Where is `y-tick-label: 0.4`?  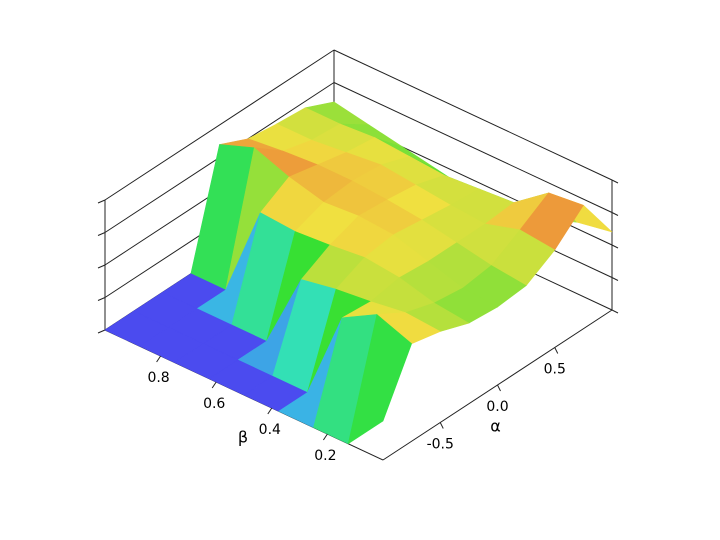 y-tick-label: 0.4 is located at coordinates (270, 430).